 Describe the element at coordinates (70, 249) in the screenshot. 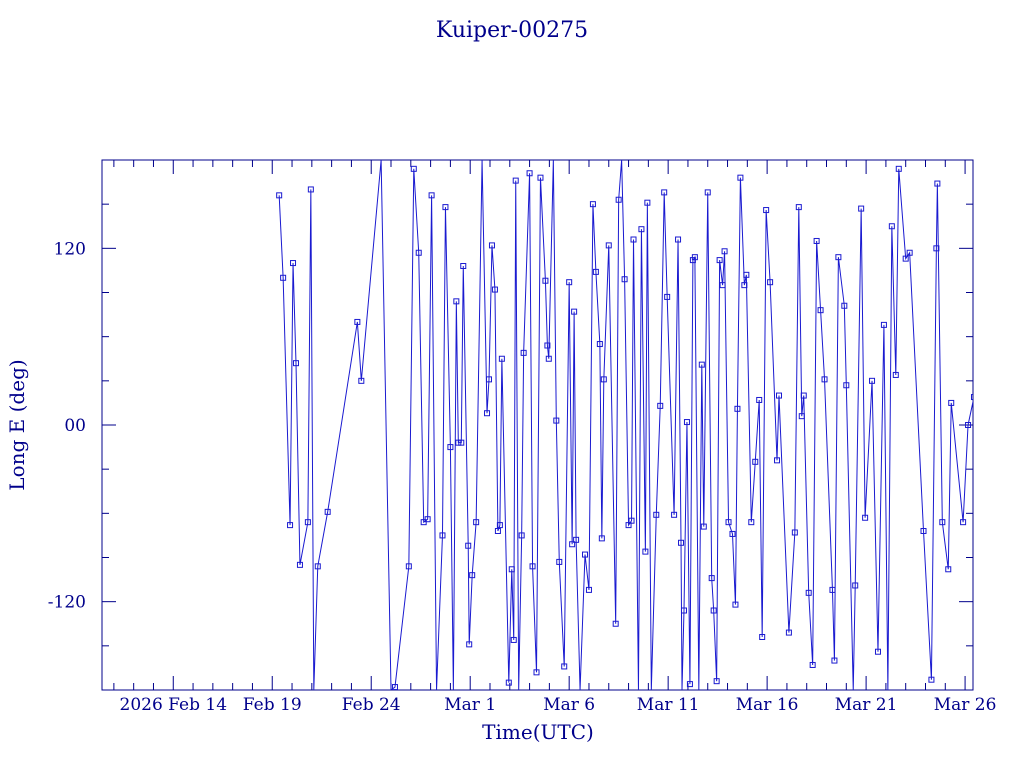

I see `y-tick-label: 120` at that location.